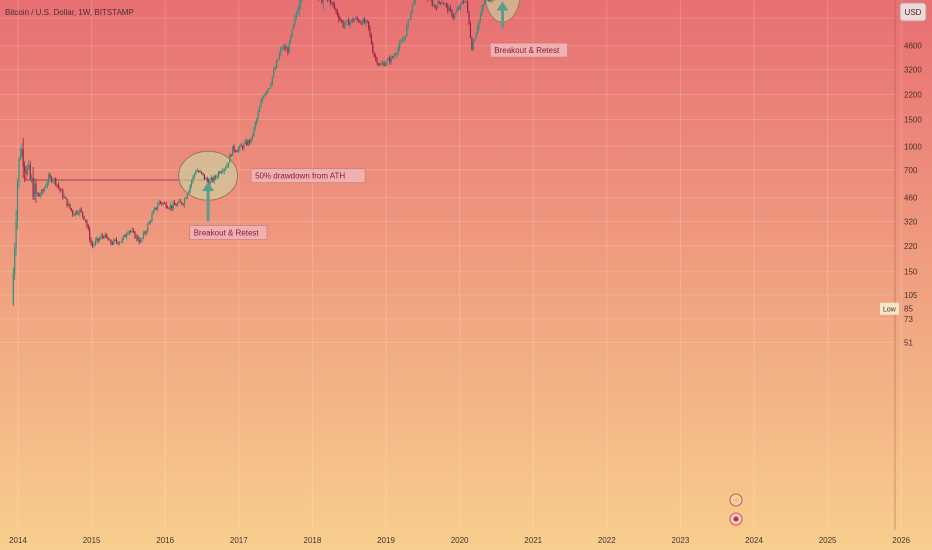  What do you see at coordinates (355, 111) in the screenshot?
I see `retest-arrows` at bounding box center [355, 111].